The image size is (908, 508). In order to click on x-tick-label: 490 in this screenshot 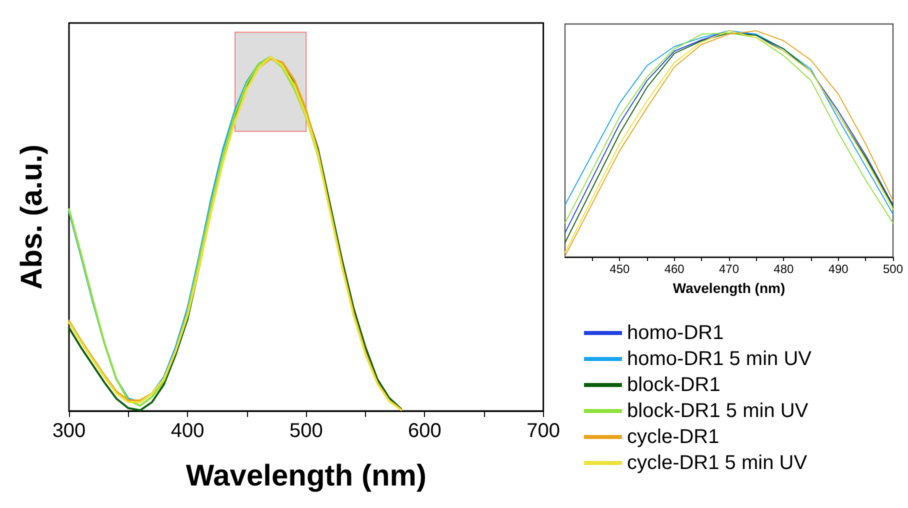, I will do `click(838, 269)`.